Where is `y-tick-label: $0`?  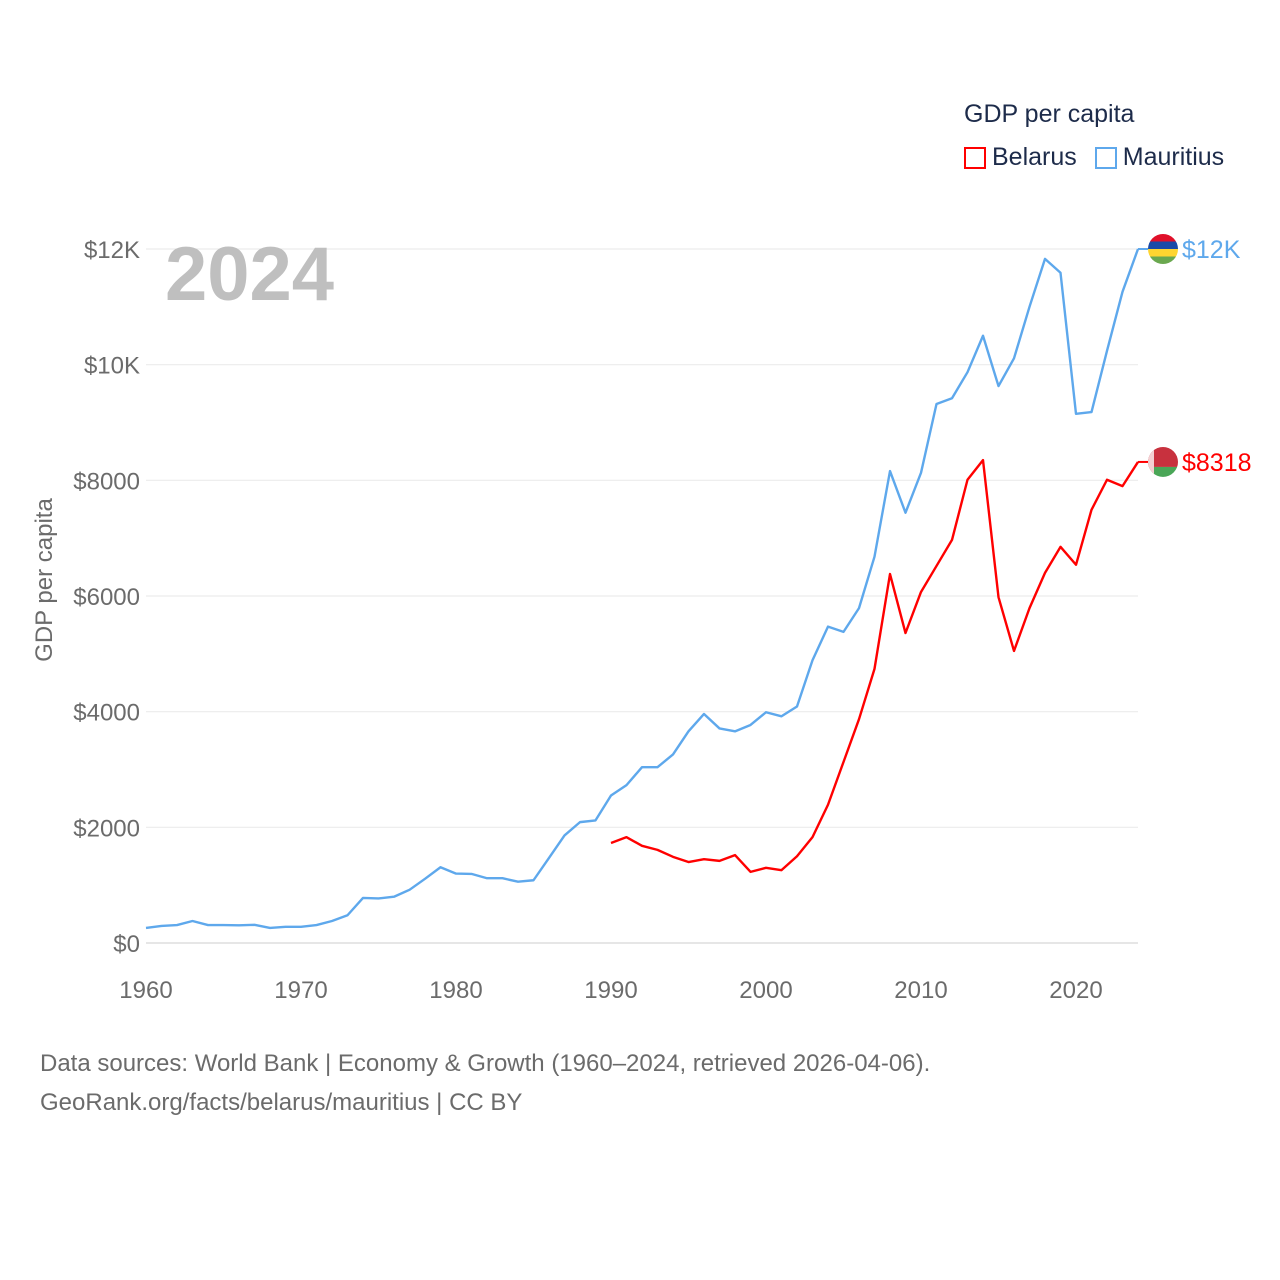 y-tick-label: $0 is located at coordinates (126, 944).